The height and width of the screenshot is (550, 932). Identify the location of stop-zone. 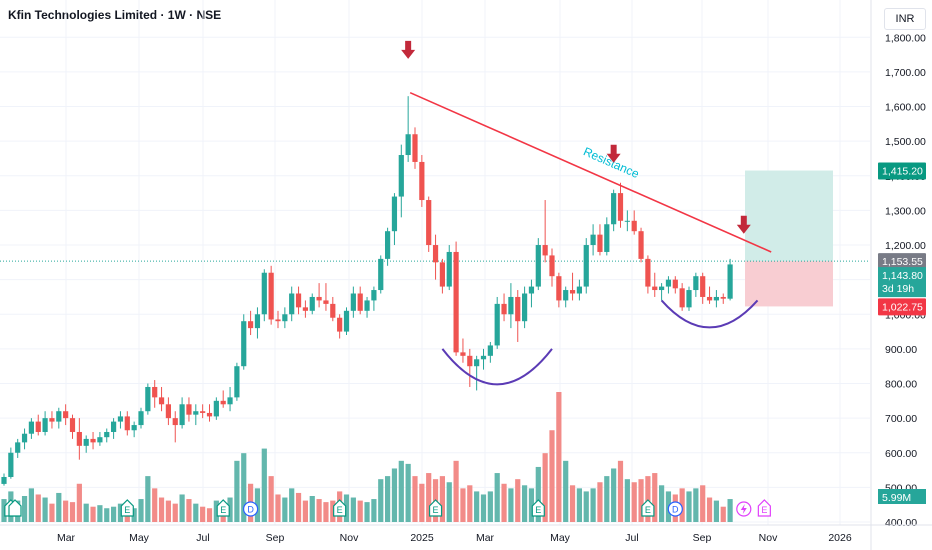
(789, 284).